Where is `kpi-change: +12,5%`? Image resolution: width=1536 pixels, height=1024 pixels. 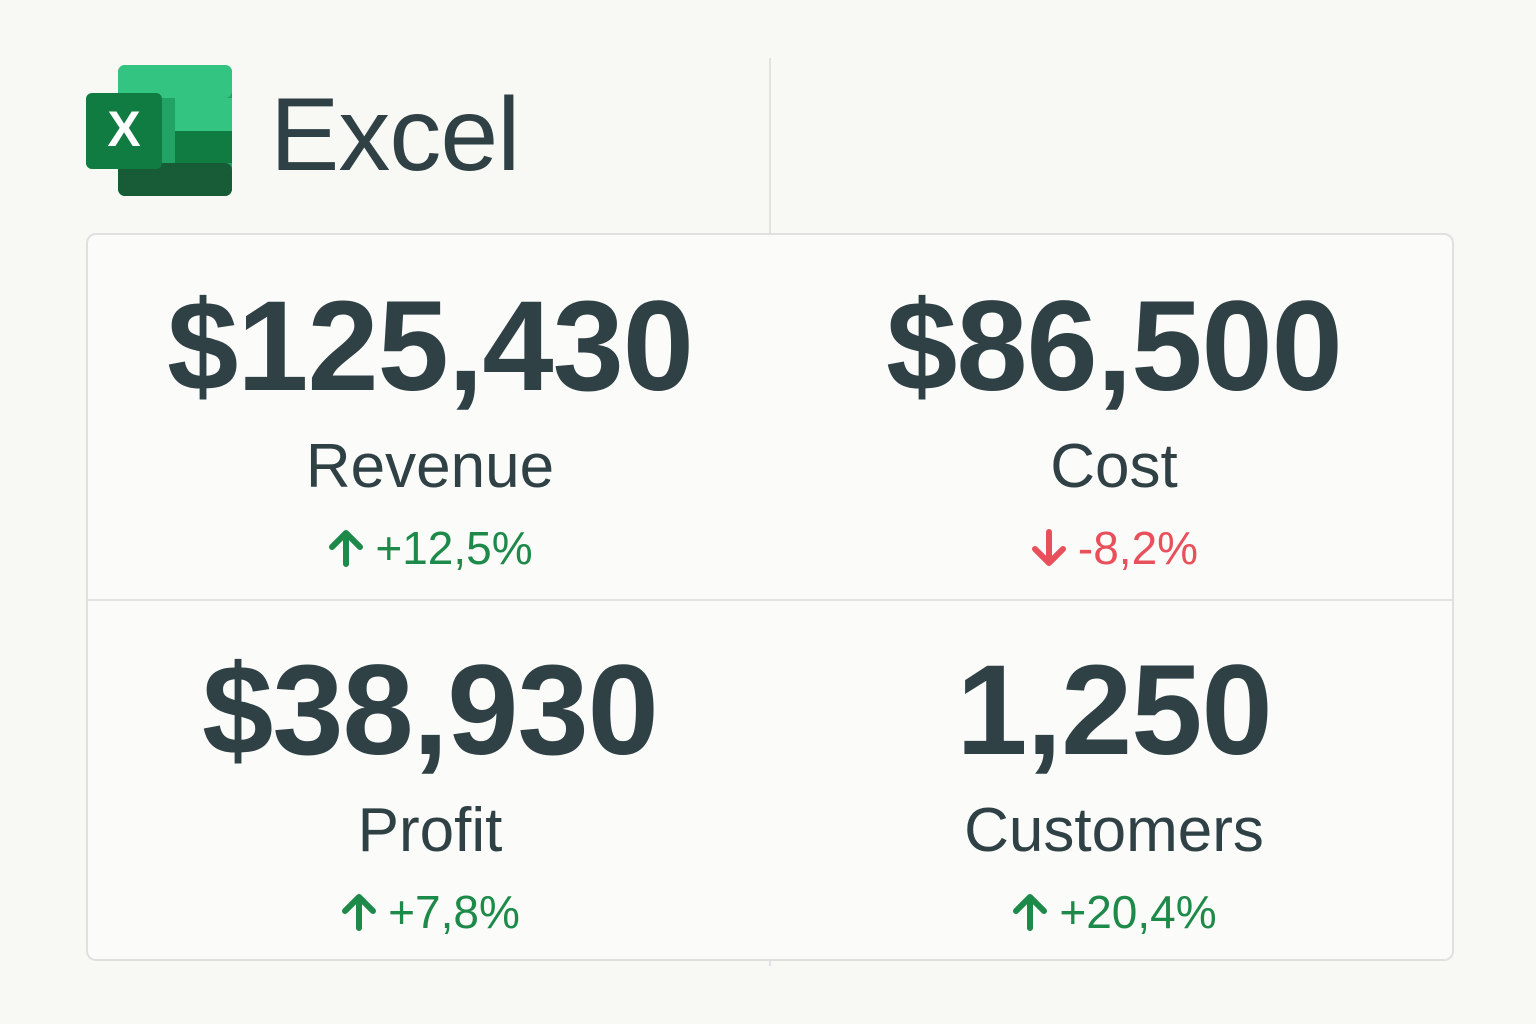
kpi-change: +12,5% is located at coordinates (430, 548).